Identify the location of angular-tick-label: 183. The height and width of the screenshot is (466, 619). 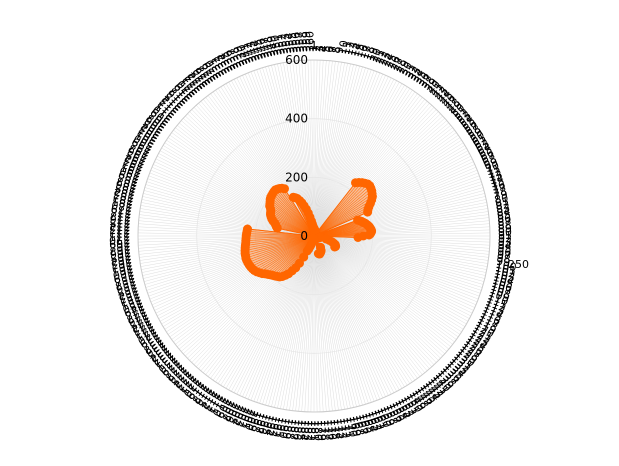
(308, 430).